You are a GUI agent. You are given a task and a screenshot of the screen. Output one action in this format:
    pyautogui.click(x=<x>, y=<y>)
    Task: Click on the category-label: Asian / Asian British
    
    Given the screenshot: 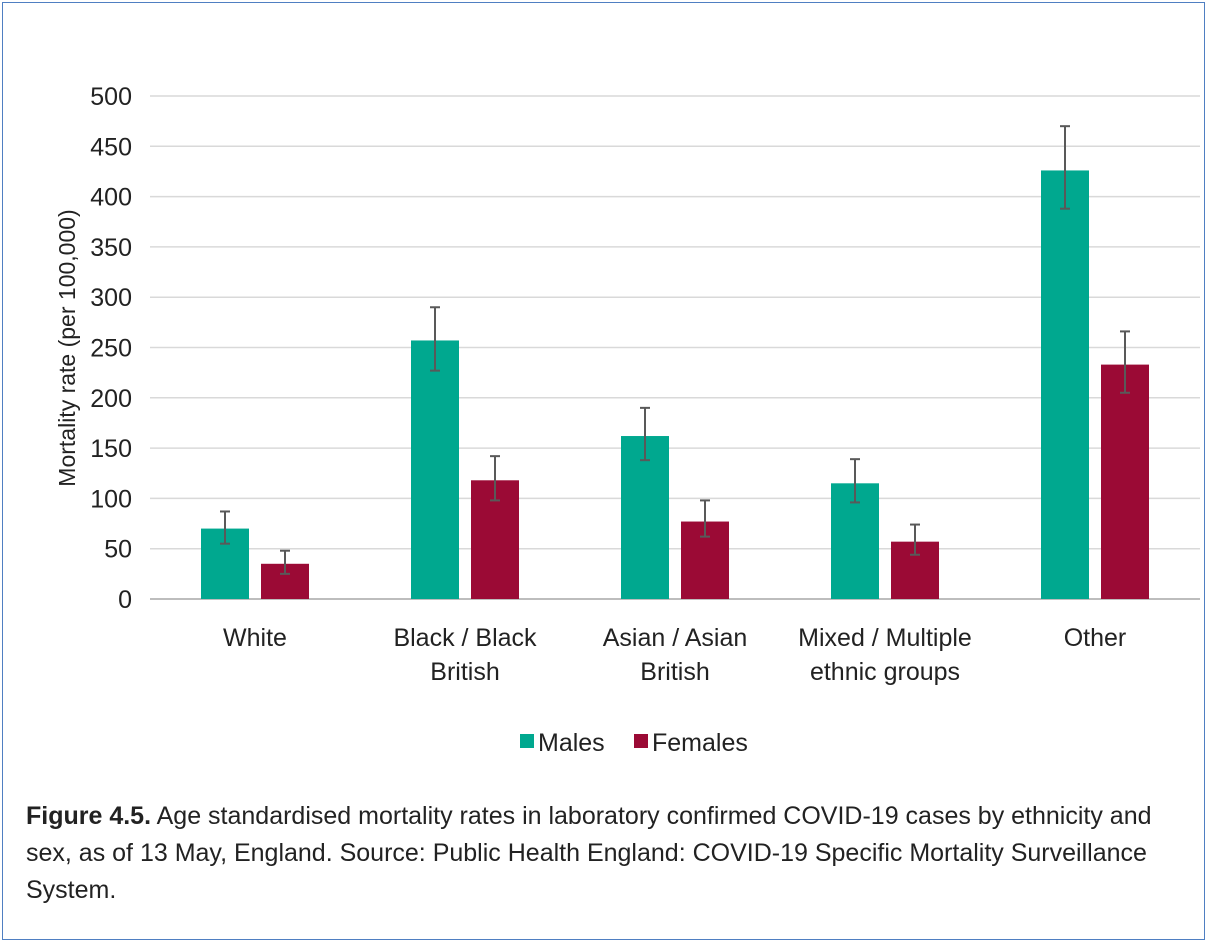 What is the action you would take?
    pyautogui.click(x=675, y=655)
    